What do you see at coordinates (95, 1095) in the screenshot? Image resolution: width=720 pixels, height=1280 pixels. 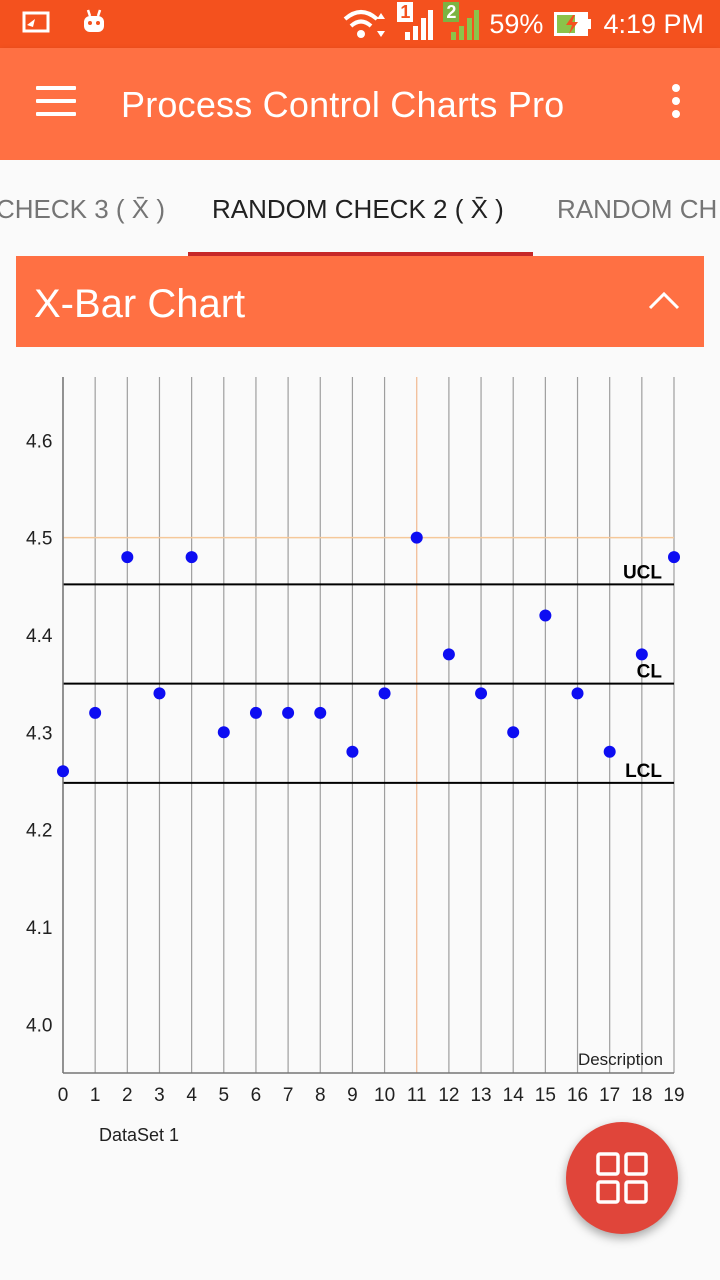 I see `x-tick-label: 1` at bounding box center [95, 1095].